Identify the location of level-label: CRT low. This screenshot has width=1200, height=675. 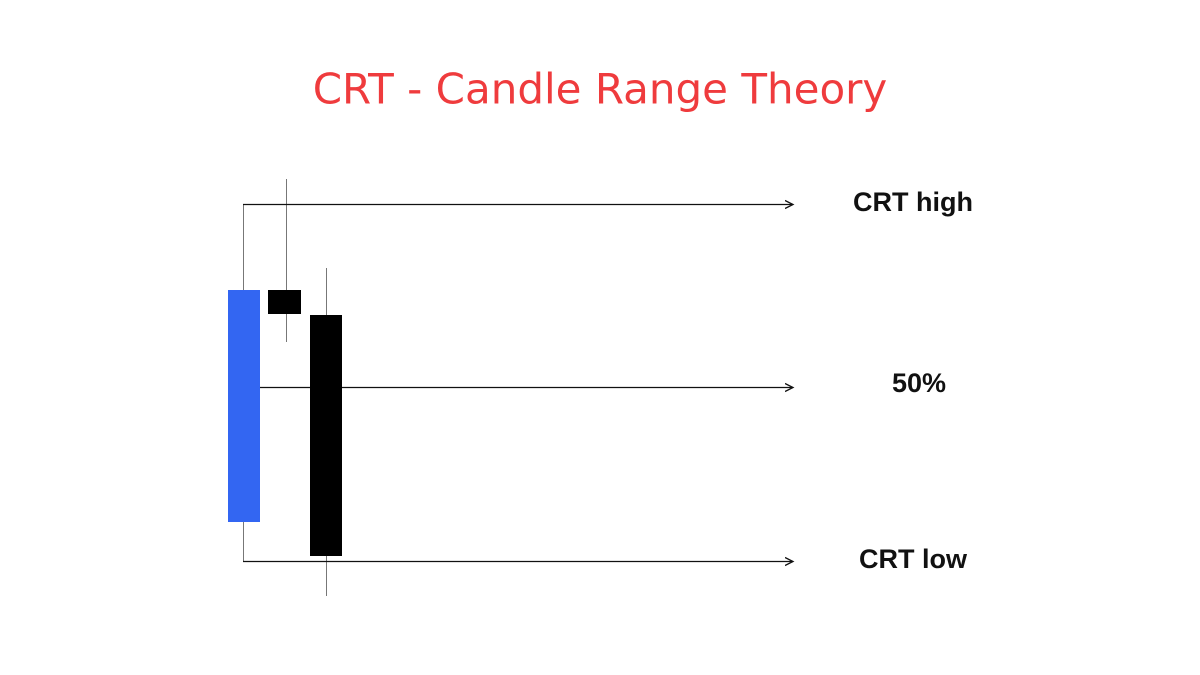
(913, 559).